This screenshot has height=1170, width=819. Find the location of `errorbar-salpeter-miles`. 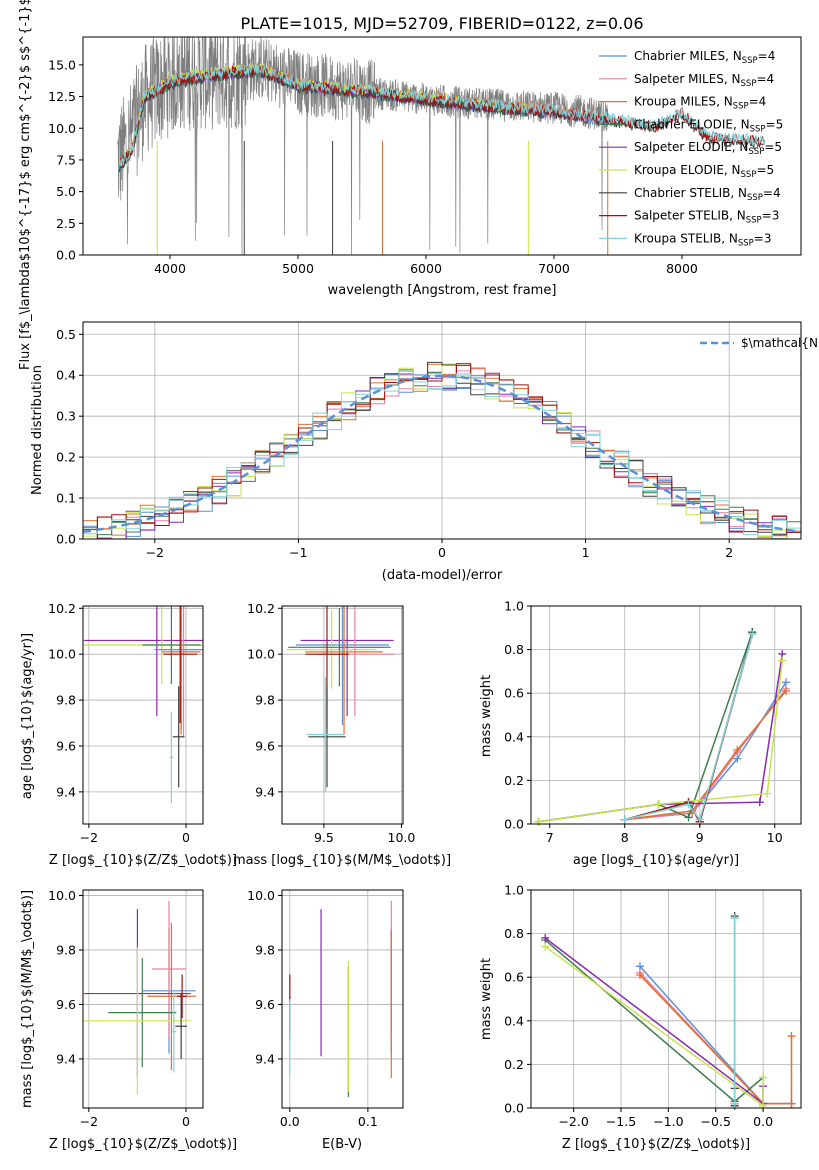

errorbar-salpeter-miles is located at coordinates (168, 969).